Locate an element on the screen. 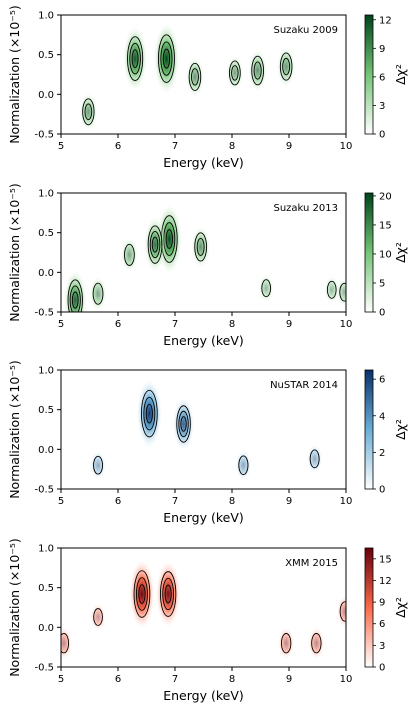 This screenshot has height=712, width=420. colorbar-tick-label: 2 is located at coordinates (382, 453).